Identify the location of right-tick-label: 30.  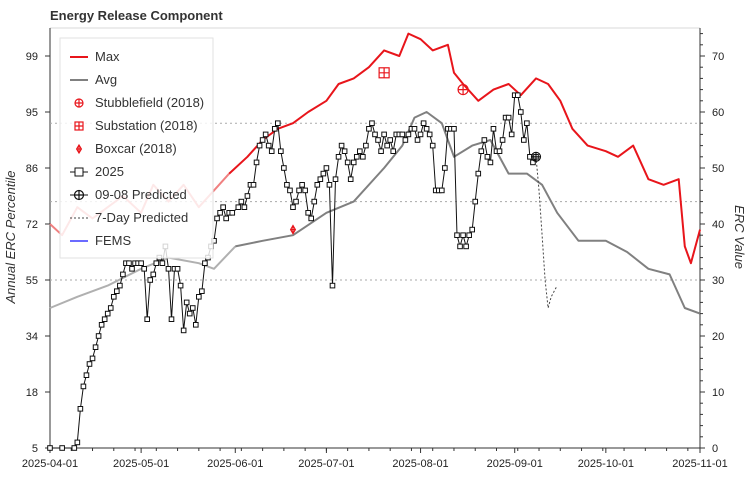
(718, 281).